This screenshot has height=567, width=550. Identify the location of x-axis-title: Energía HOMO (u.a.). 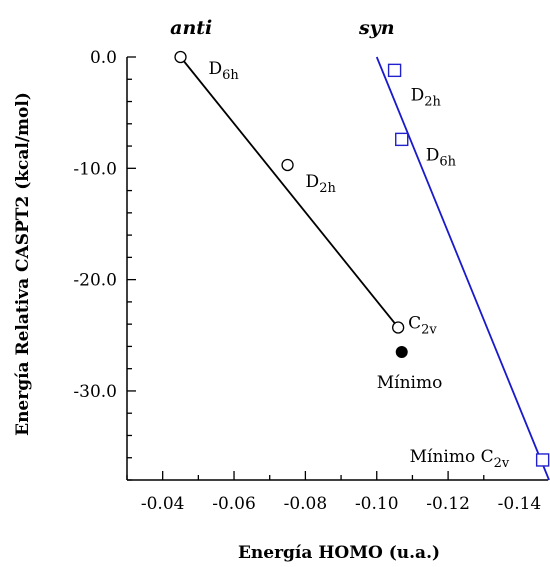
(339, 553).